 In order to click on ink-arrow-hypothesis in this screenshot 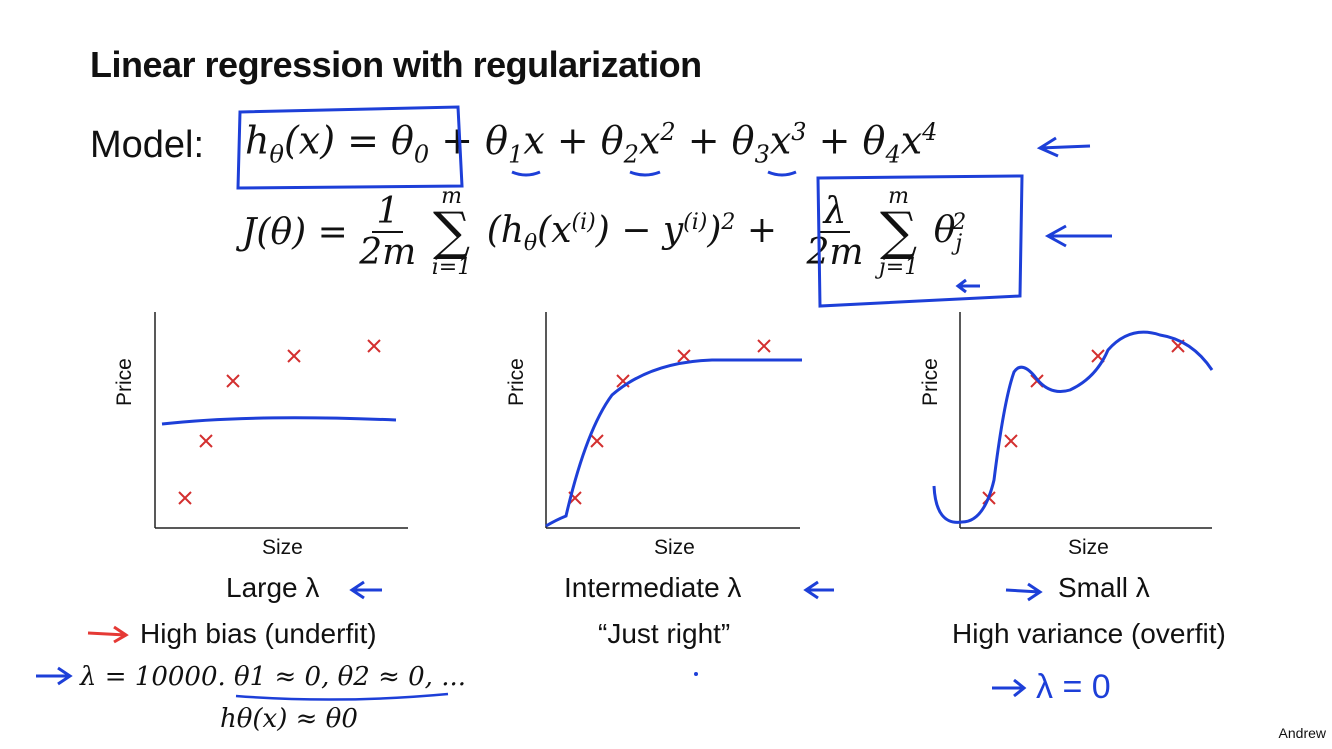, I will do `click(1063, 147)`.